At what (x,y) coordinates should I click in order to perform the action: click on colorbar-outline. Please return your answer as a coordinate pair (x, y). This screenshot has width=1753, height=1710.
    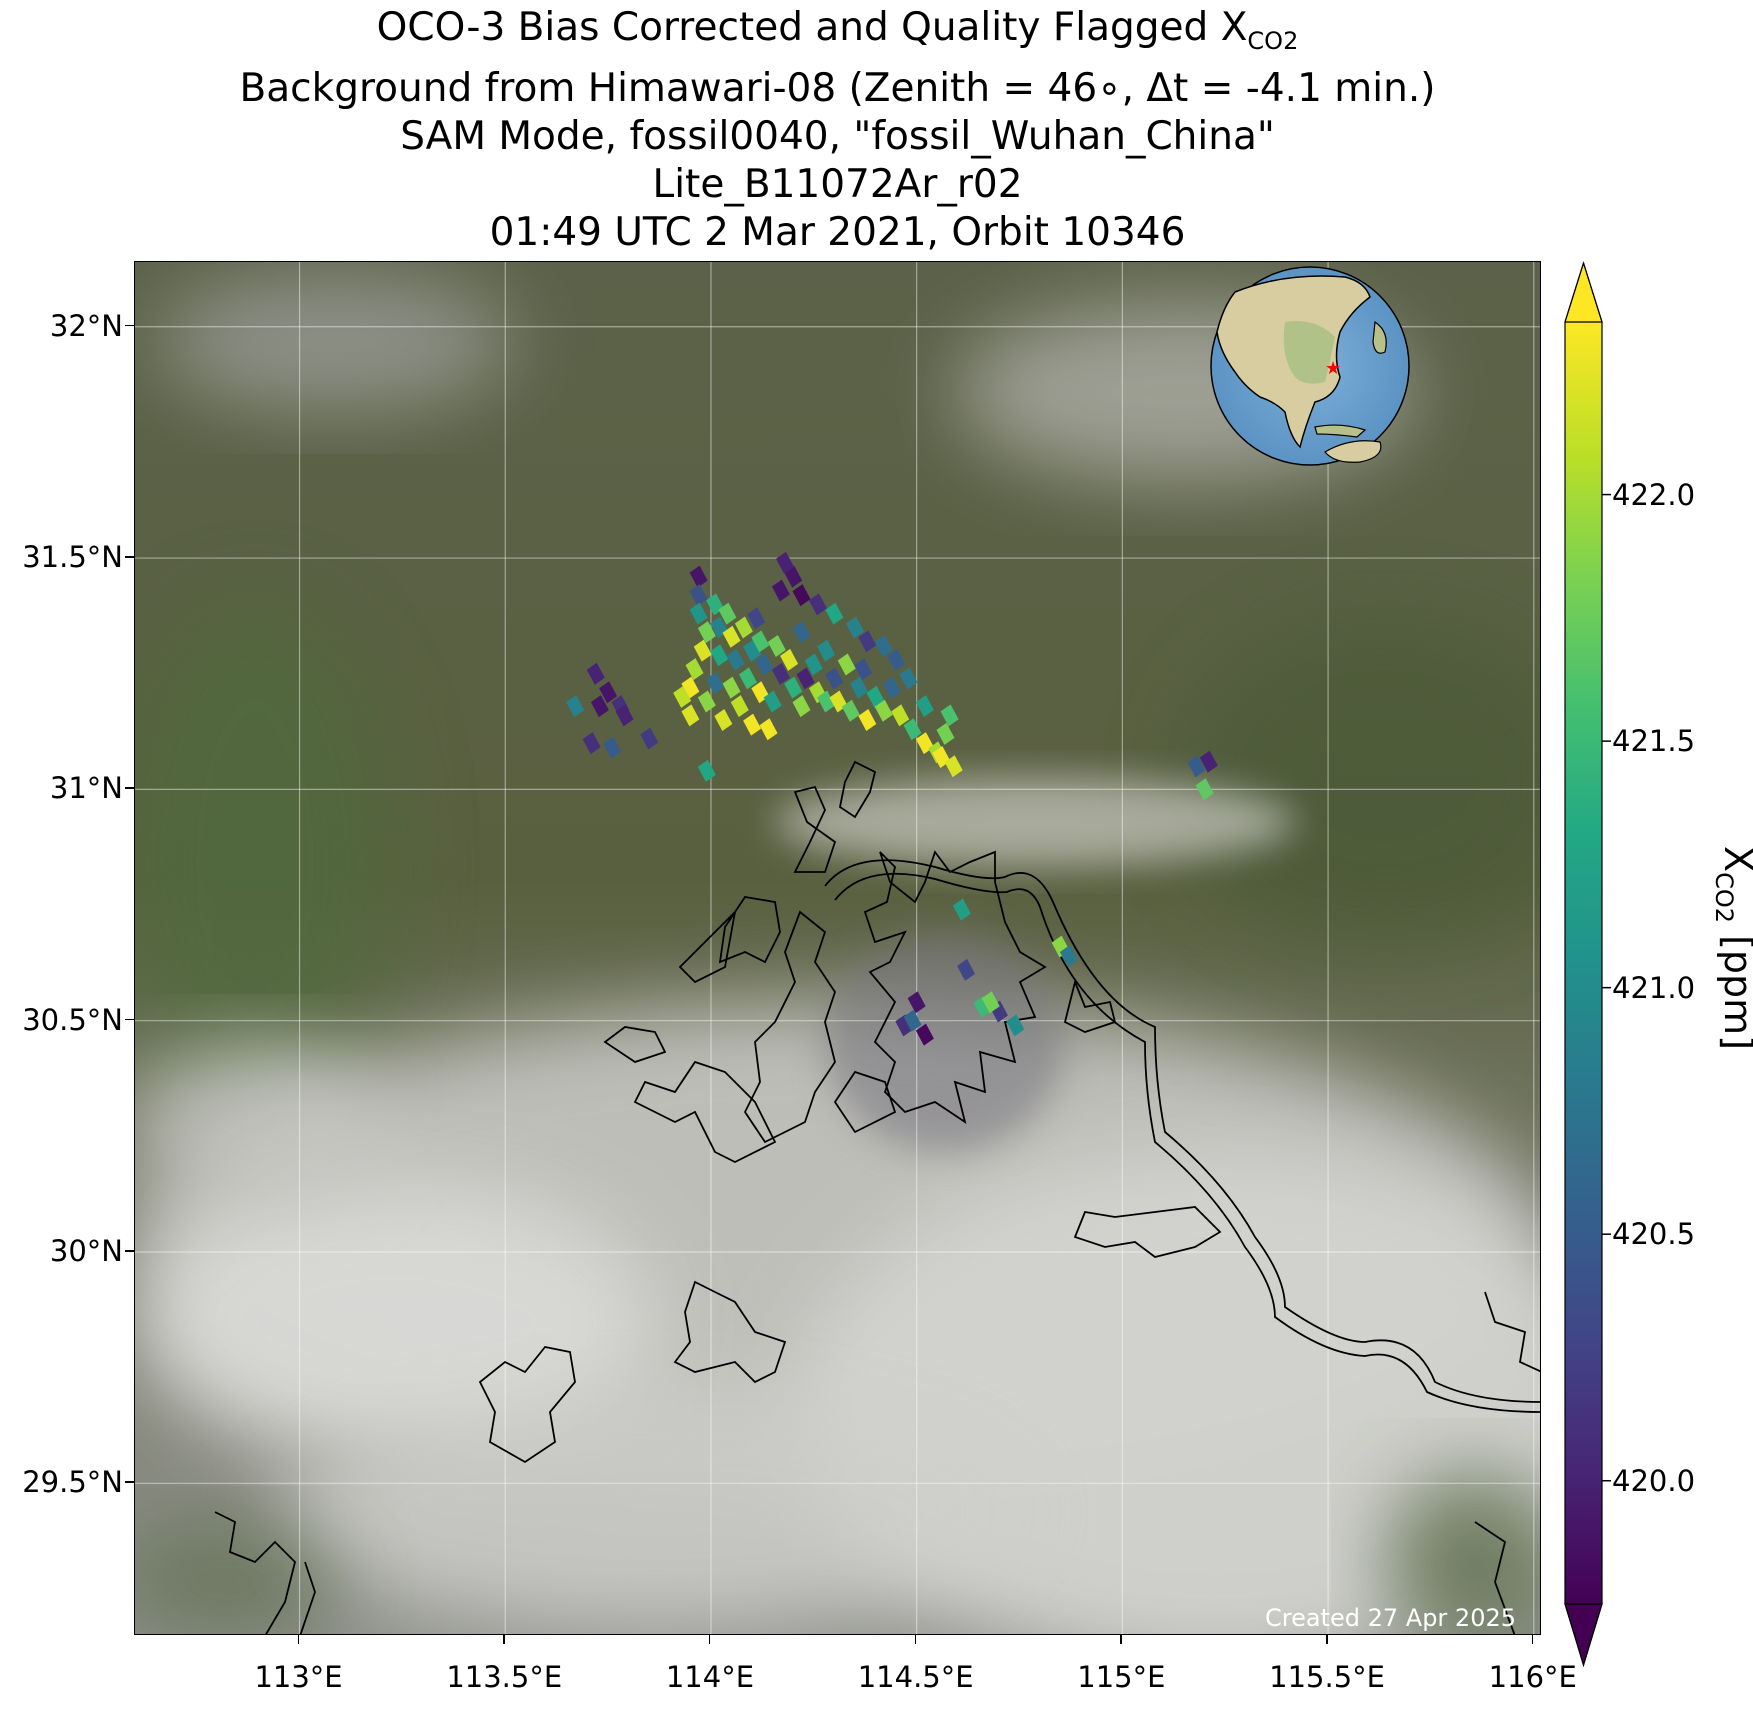
    Looking at the image, I should click on (1583, 965).